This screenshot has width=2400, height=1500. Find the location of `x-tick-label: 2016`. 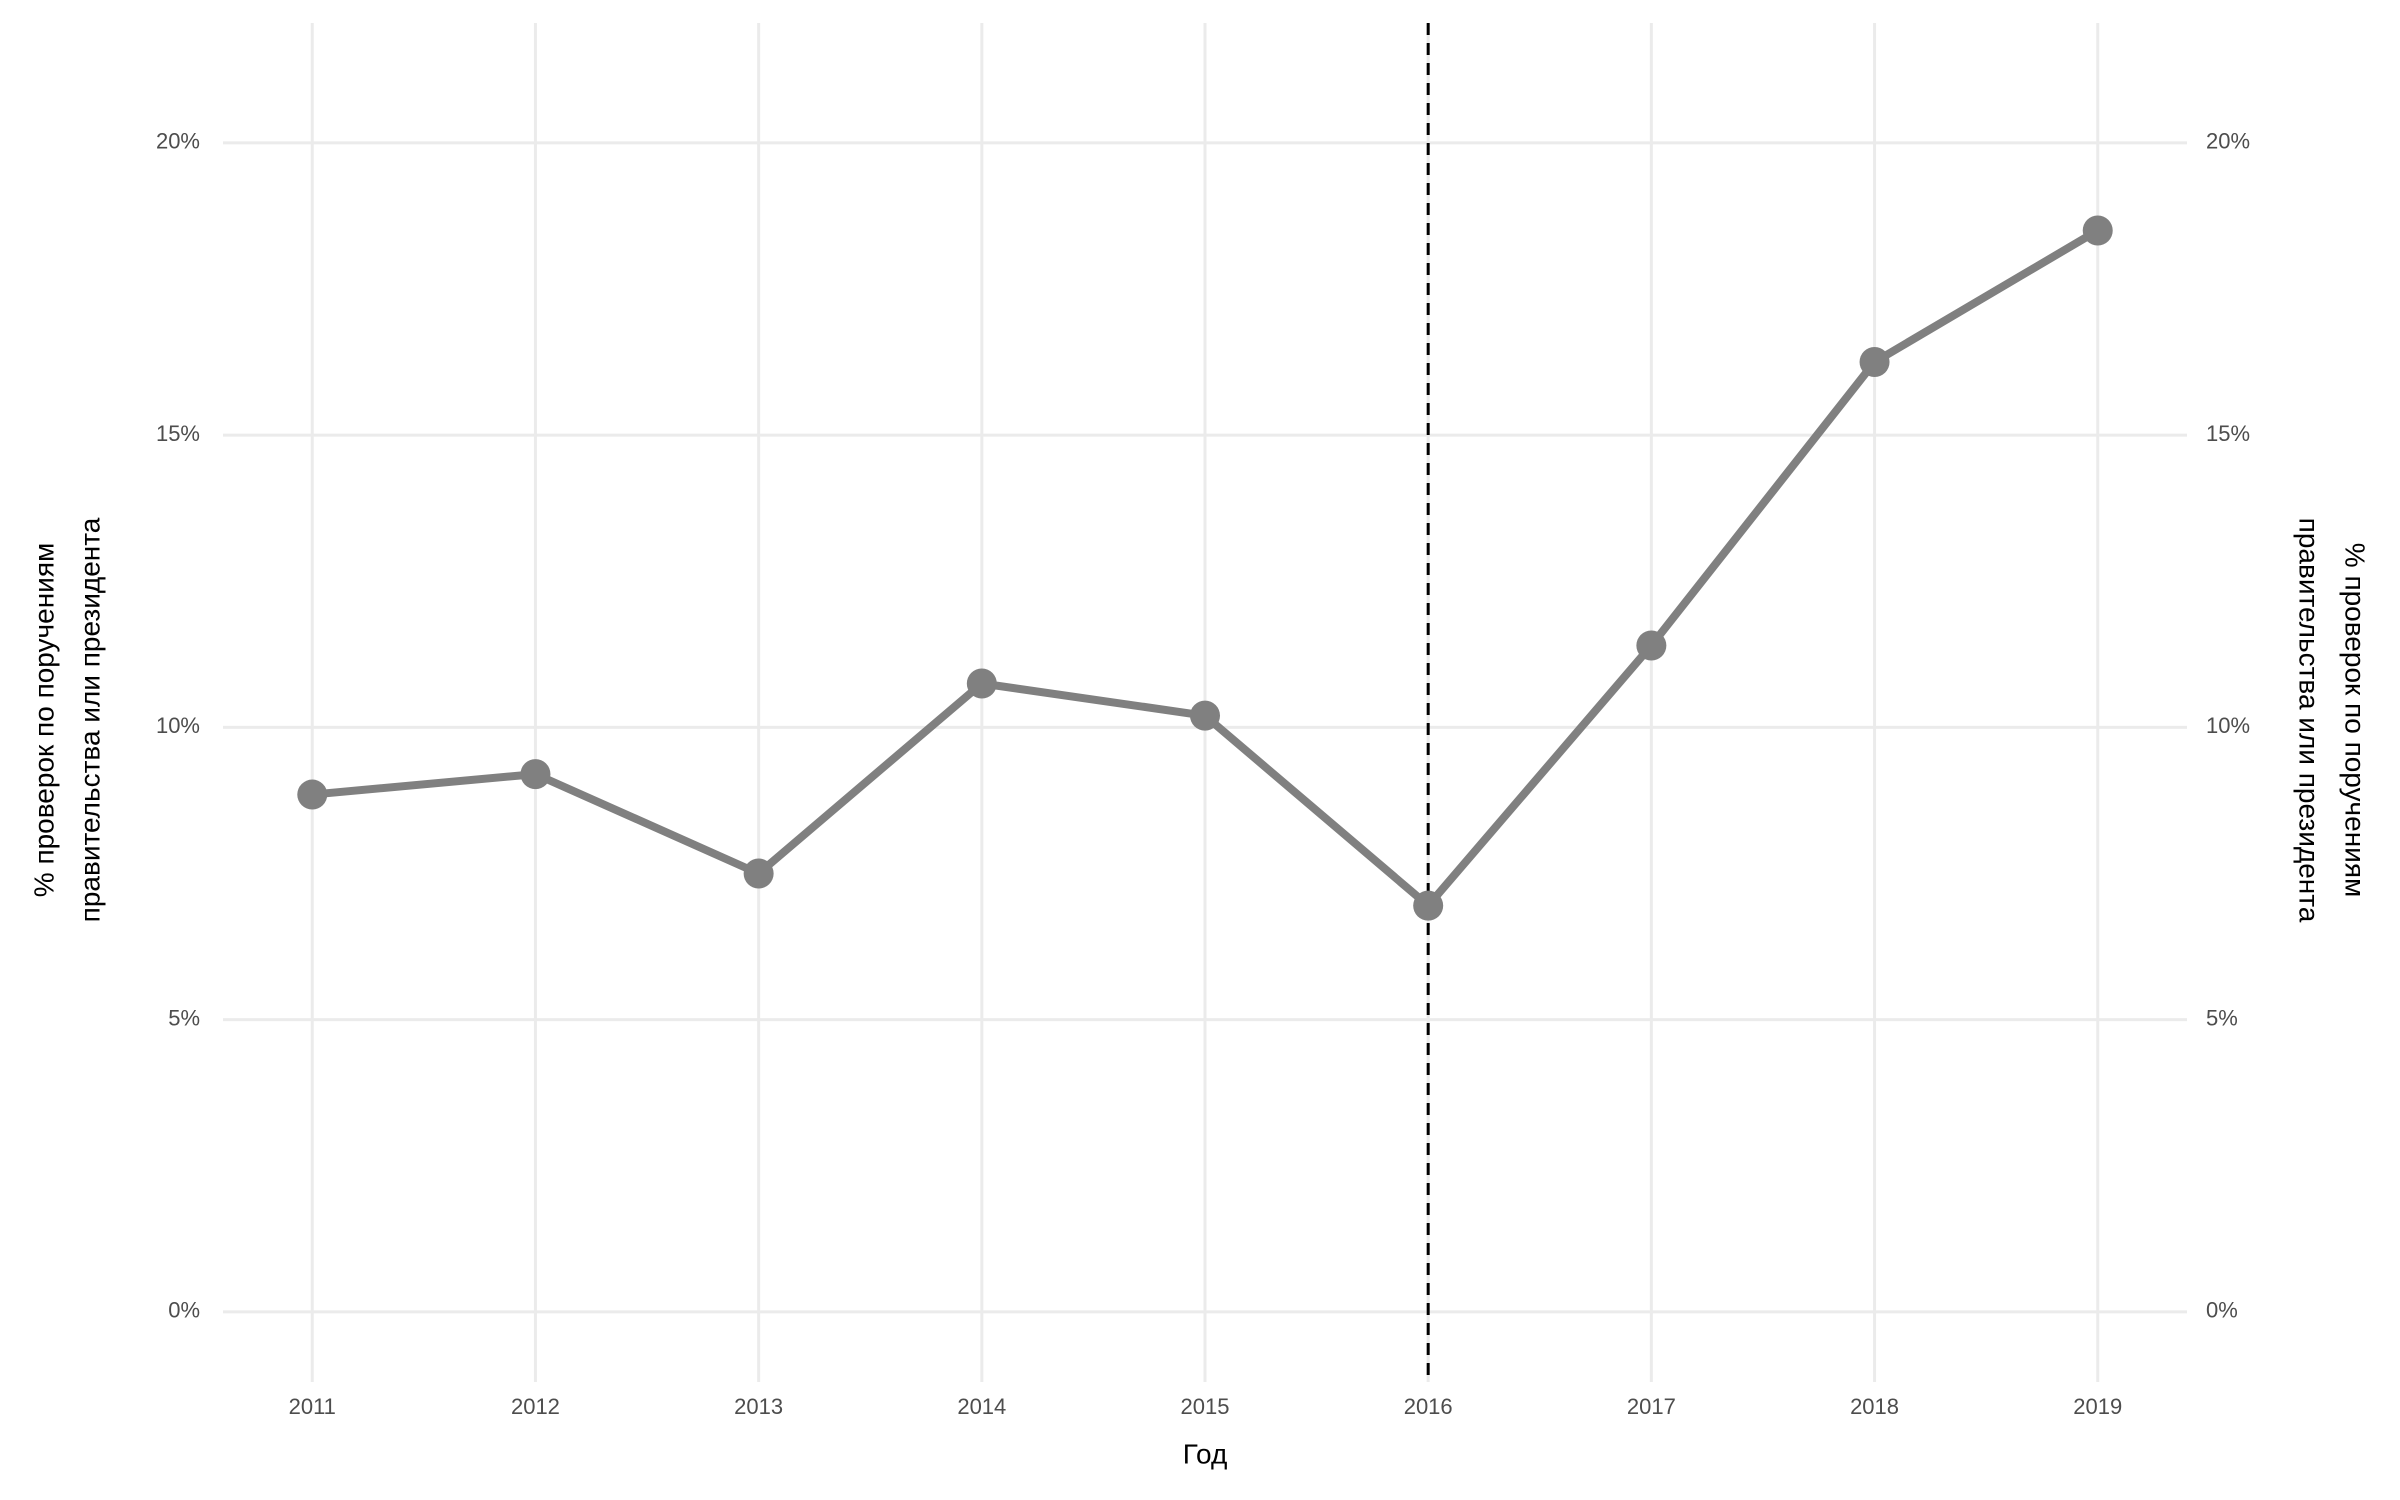

x-tick-label: 2016 is located at coordinates (1428, 1406).